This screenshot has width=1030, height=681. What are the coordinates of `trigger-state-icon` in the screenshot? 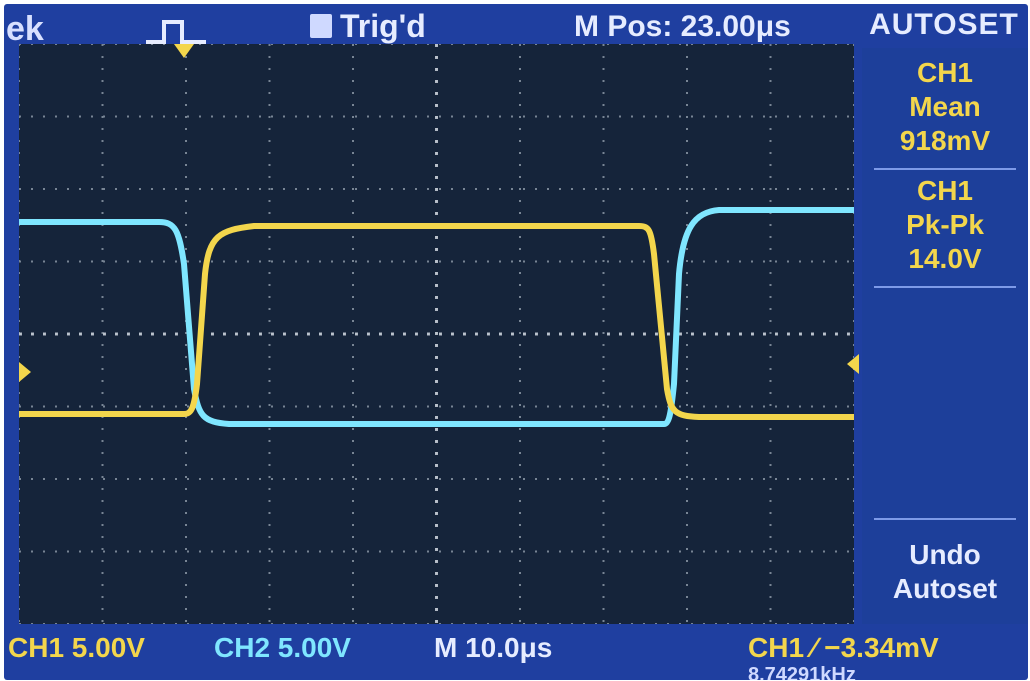 It's located at (321, 26).